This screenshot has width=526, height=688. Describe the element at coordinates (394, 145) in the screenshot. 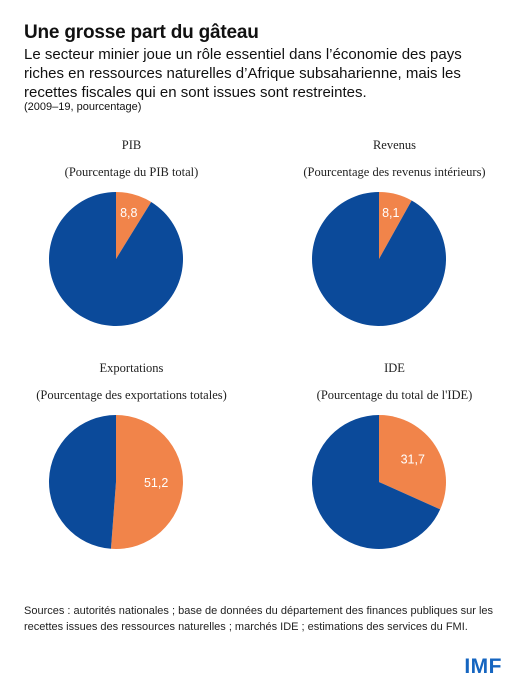

I see `panel-title: Revenus` at that location.